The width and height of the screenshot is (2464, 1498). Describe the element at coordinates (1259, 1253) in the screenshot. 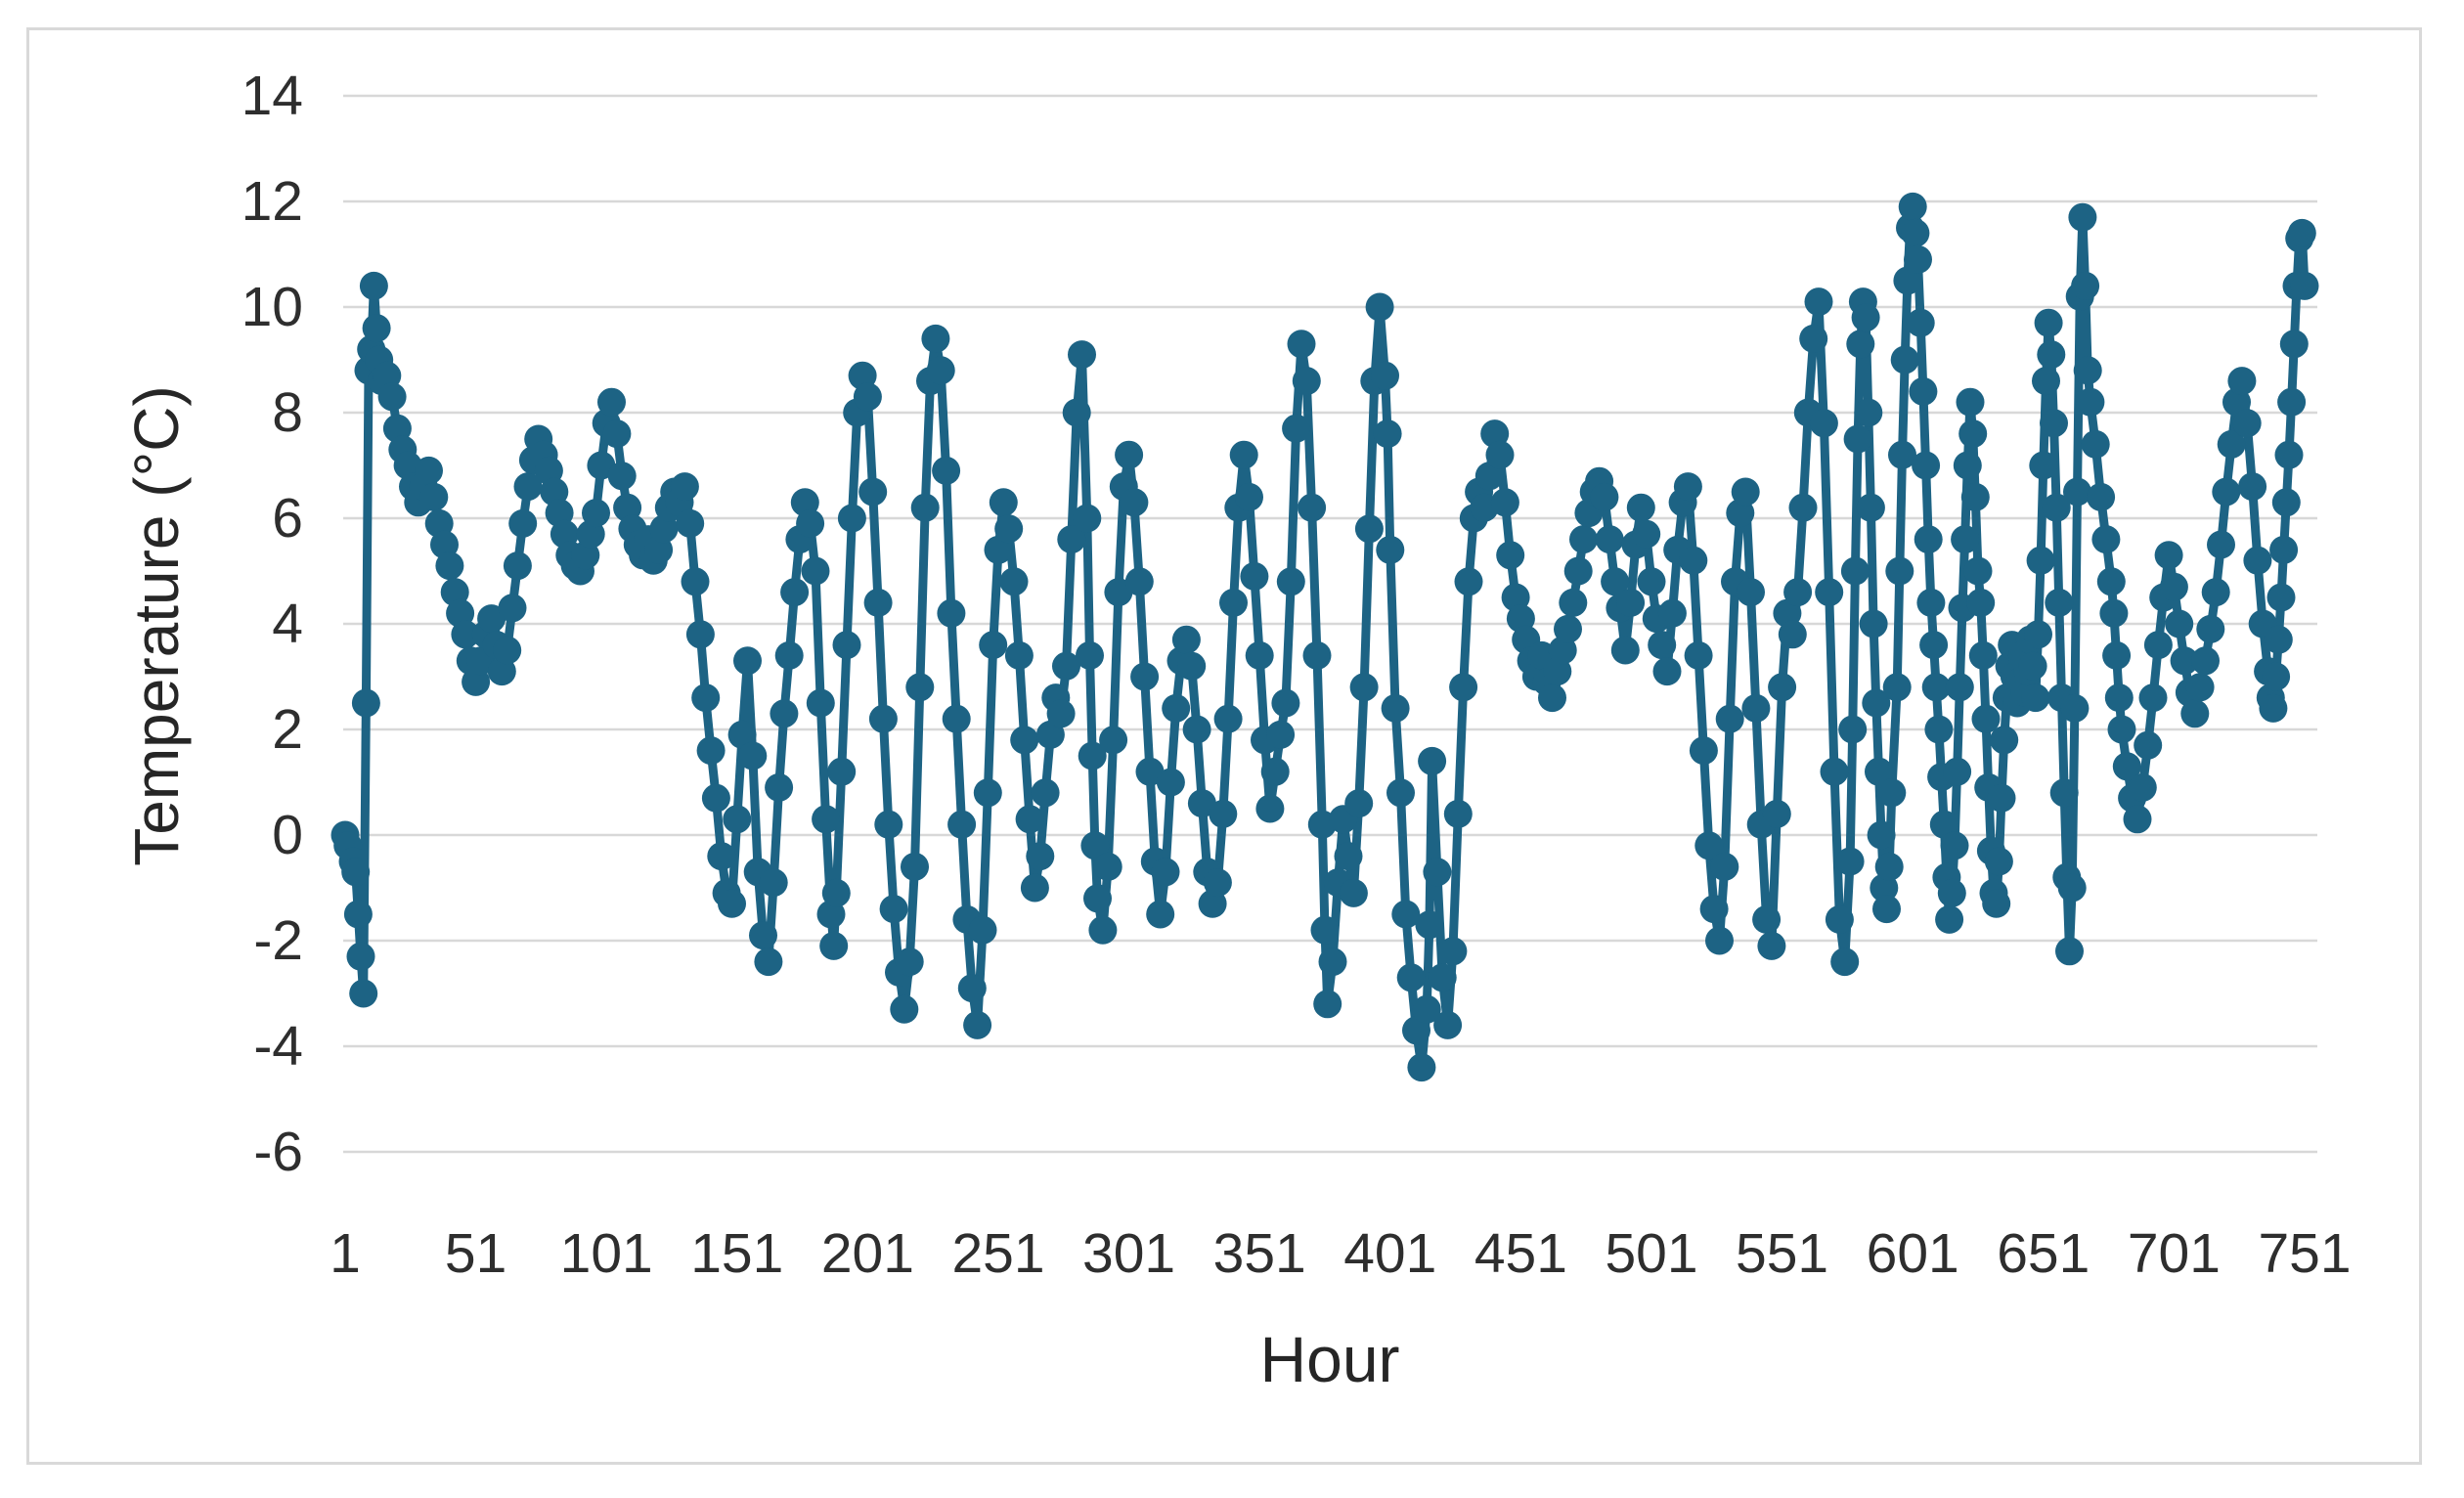

I see `x-tick-label: 351` at that location.